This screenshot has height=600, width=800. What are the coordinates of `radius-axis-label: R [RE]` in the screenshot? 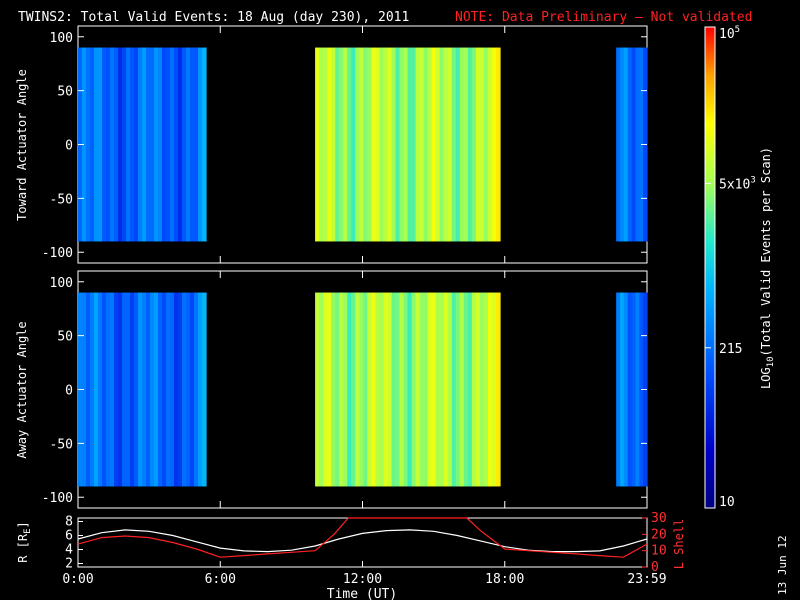 It's located at (24, 542).